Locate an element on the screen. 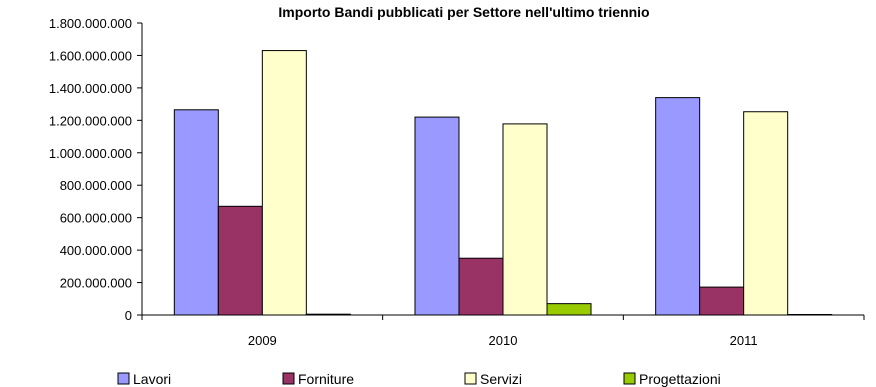 The height and width of the screenshot is (387, 876). y-tick-label: 400.000.000 is located at coordinates (96, 250).